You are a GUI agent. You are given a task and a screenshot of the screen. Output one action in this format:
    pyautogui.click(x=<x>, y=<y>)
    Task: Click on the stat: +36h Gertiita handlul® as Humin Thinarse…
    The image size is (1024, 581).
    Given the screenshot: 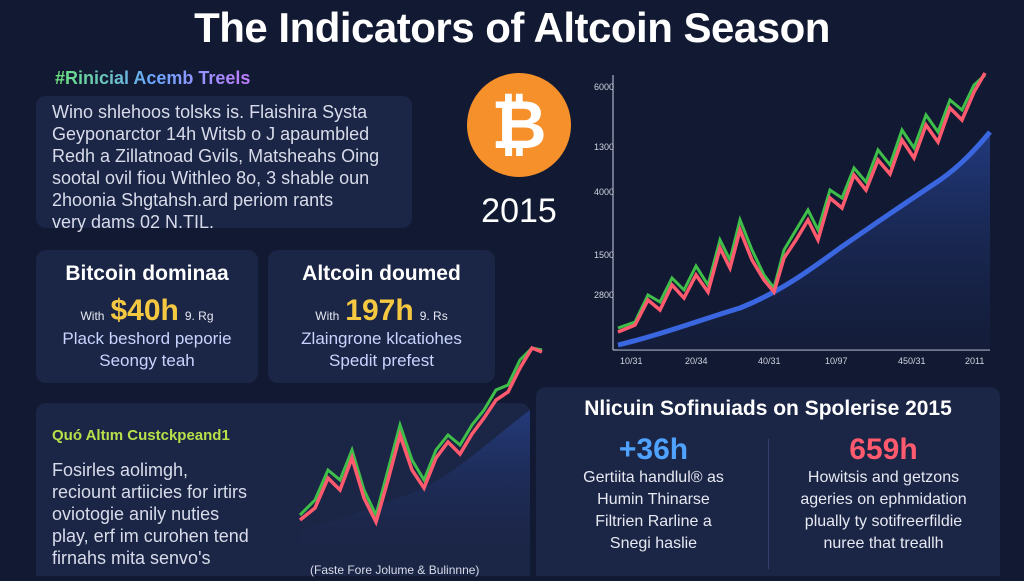 What is the action you would take?
    pyautogui.click(x=653, y=485)
    